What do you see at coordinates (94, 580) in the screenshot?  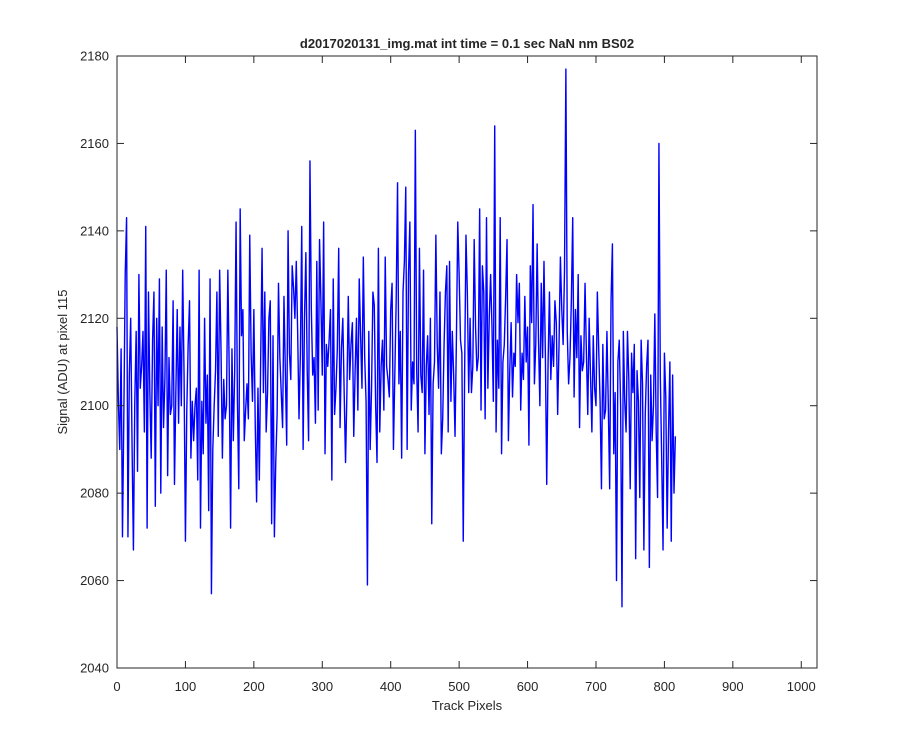 I see `y-tick-label: 2060` at bounding box center [94, 580].